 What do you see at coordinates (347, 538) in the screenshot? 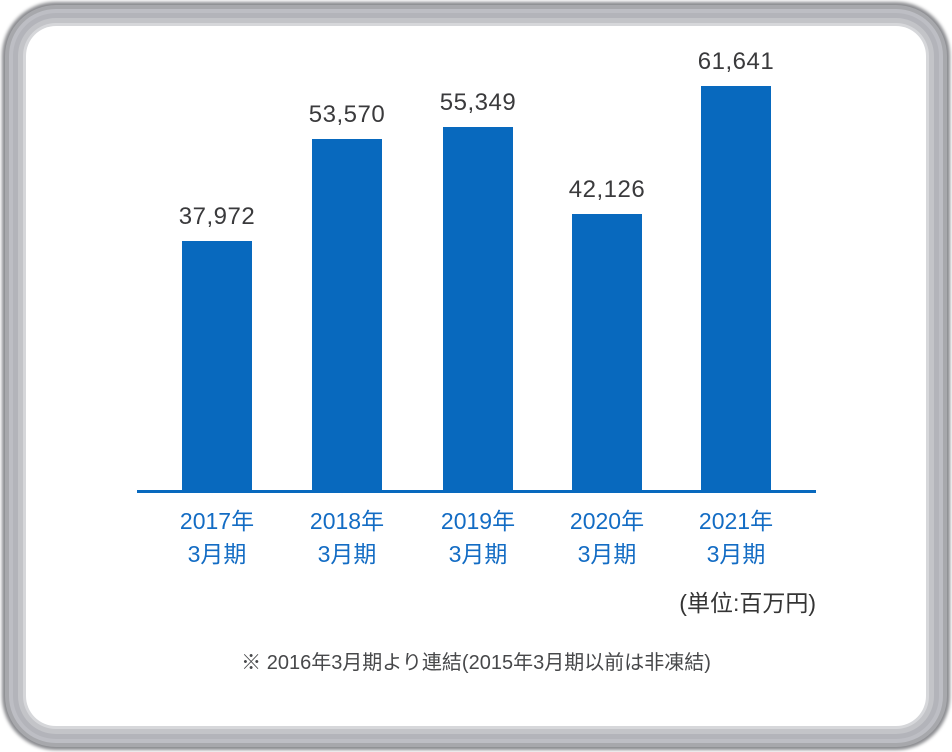
I see `x-axis-label: 2018年 3月期` at bounding box center [347, 538].